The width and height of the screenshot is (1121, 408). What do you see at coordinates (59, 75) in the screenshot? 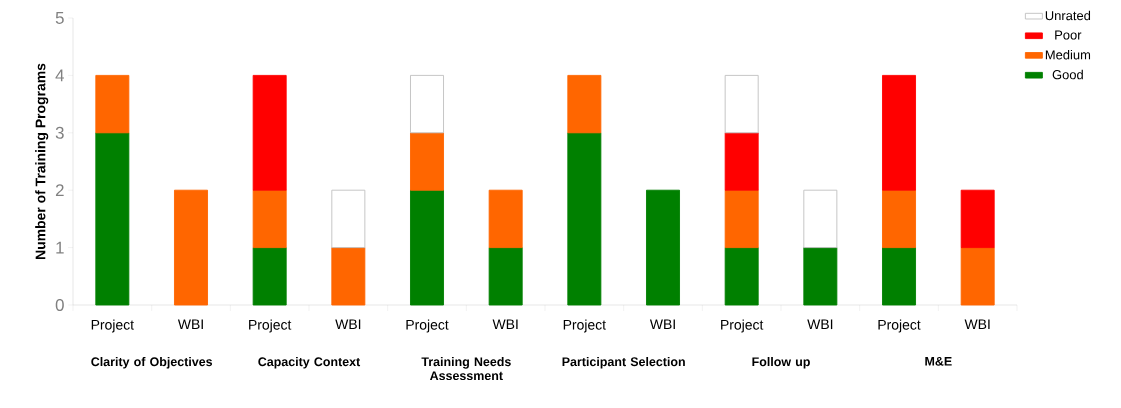
I see `y-tick-label: 4` at bounding box center [59, 75].